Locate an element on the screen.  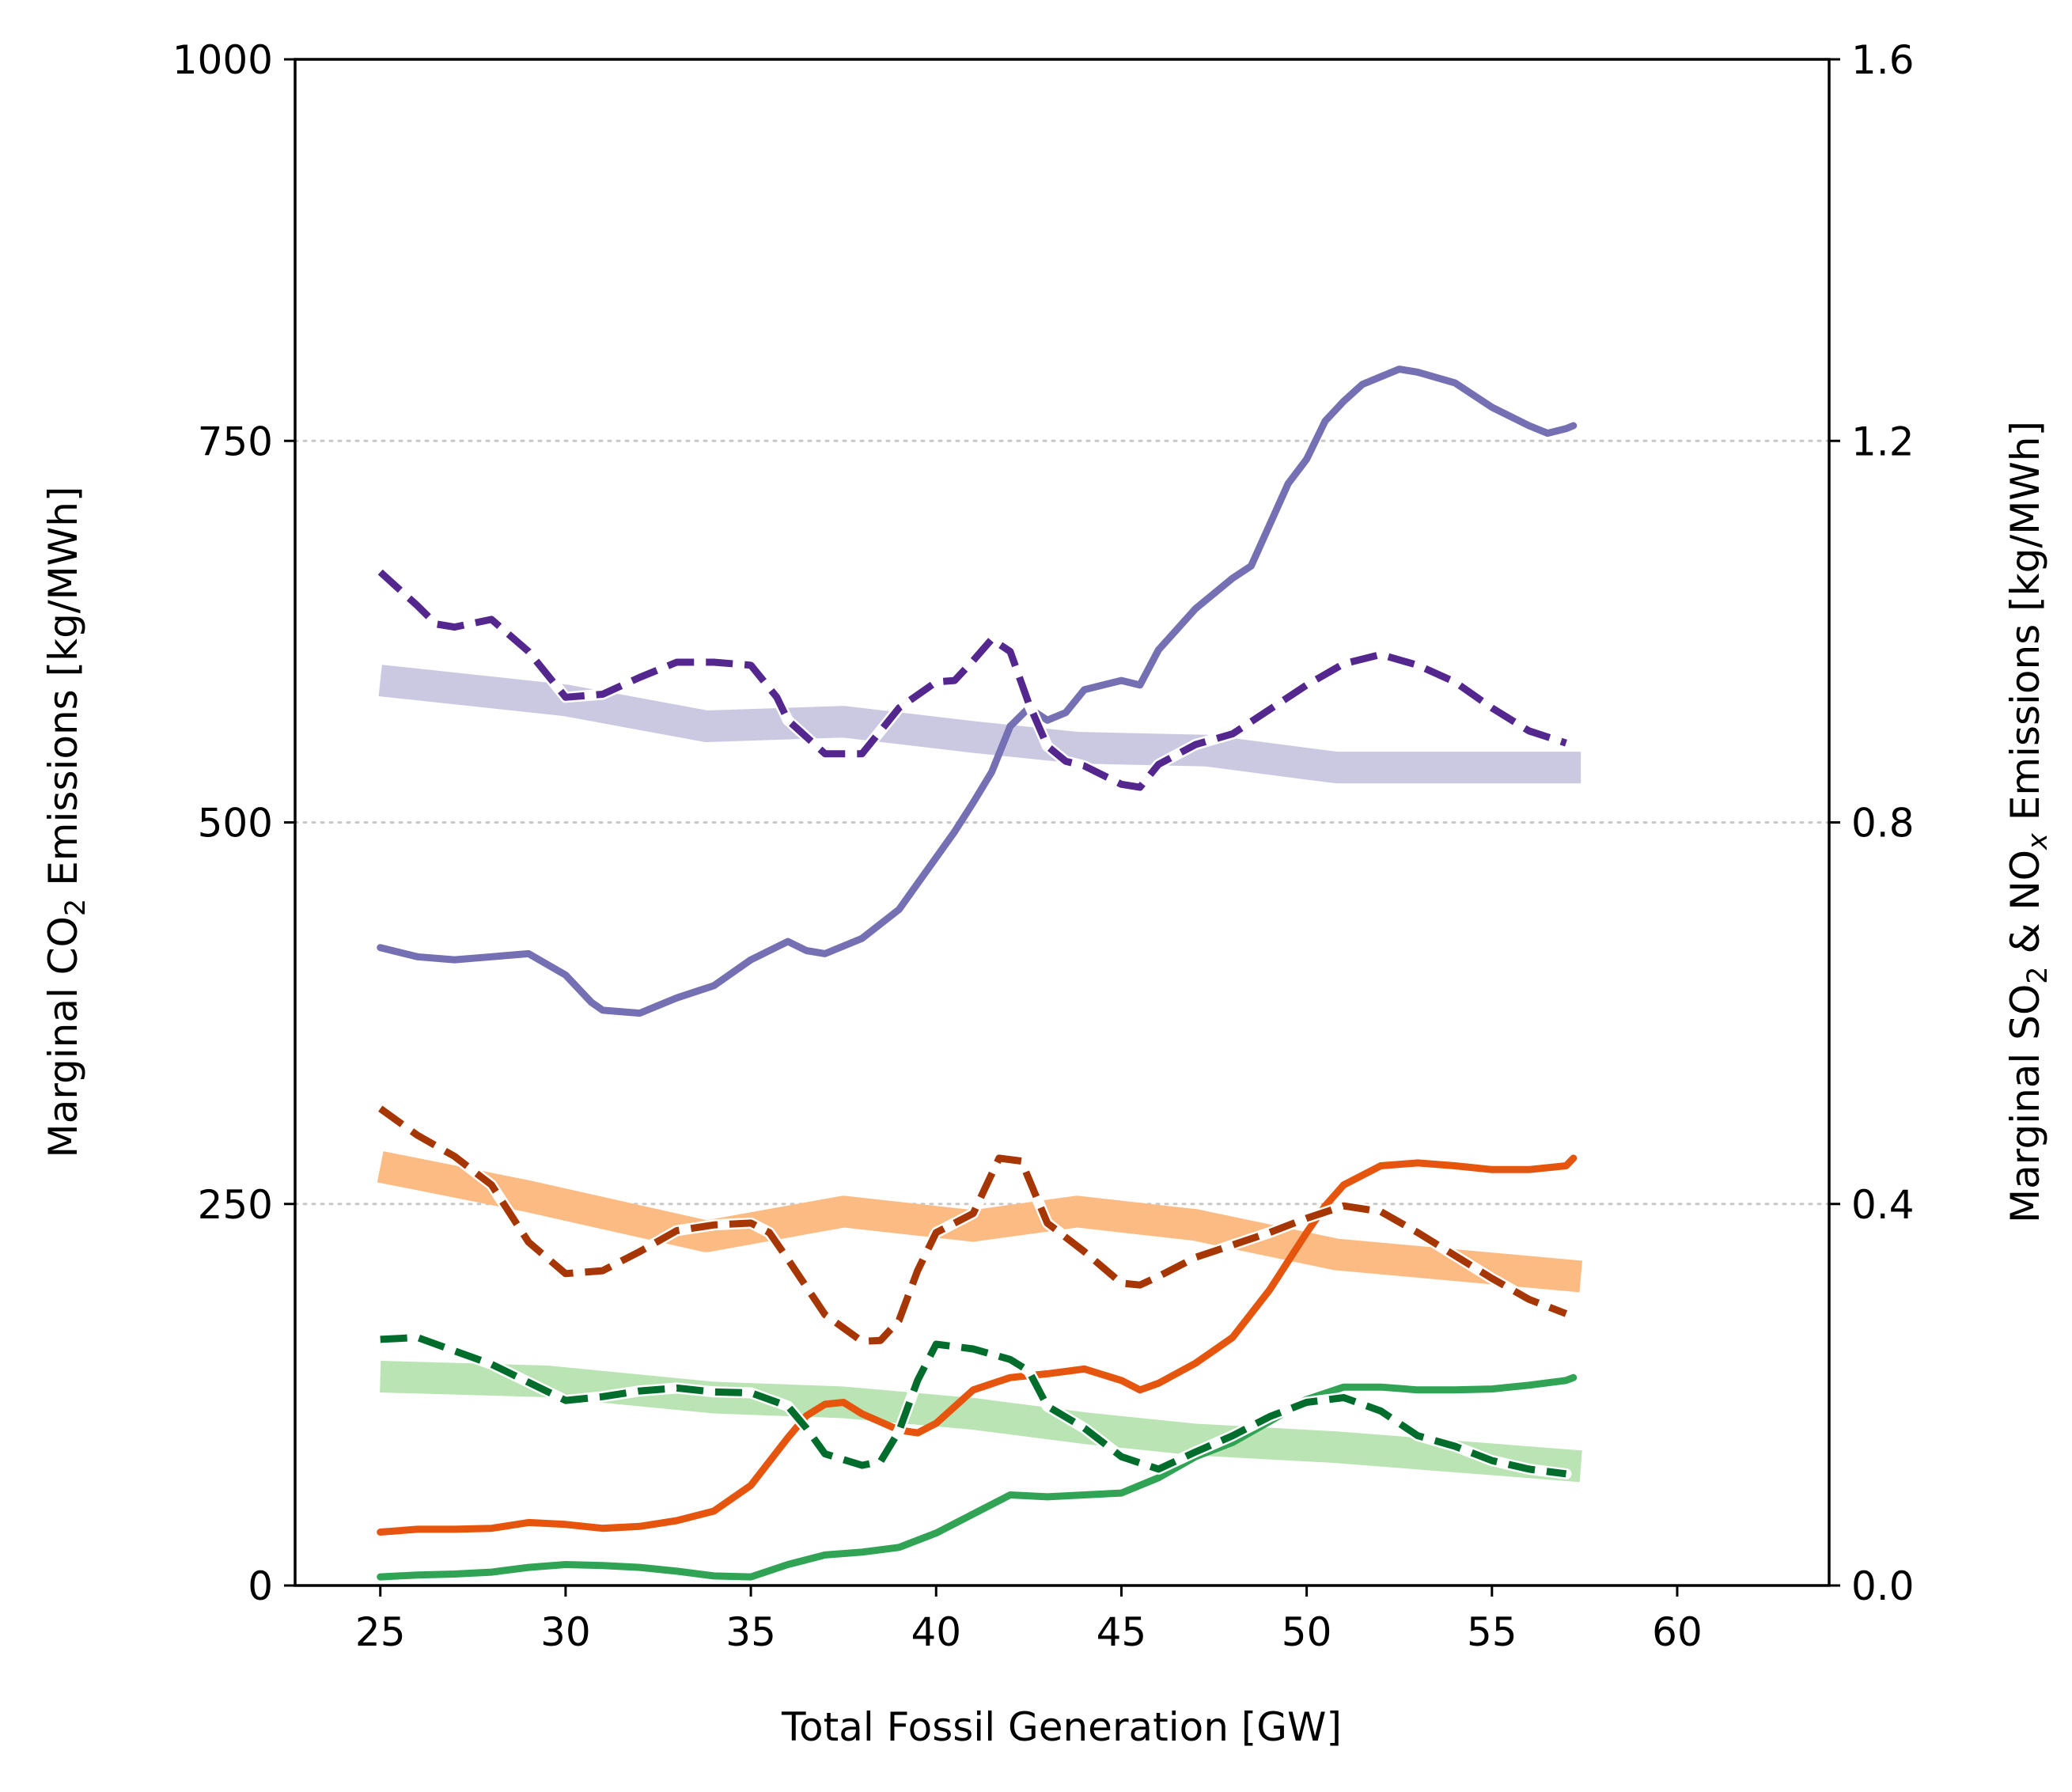
x-tick-label: 60 is located at coordinates (1677, 1632).